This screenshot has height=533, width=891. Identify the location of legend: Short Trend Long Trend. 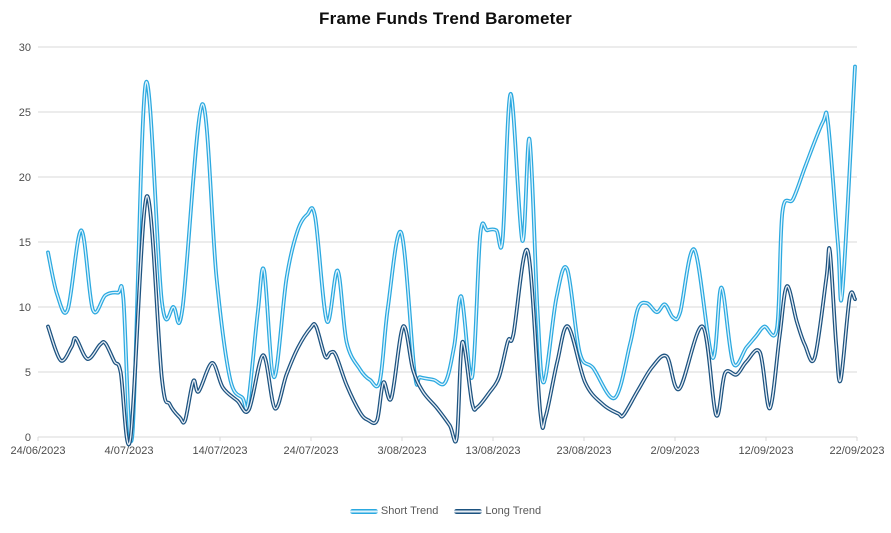
(445, 511).